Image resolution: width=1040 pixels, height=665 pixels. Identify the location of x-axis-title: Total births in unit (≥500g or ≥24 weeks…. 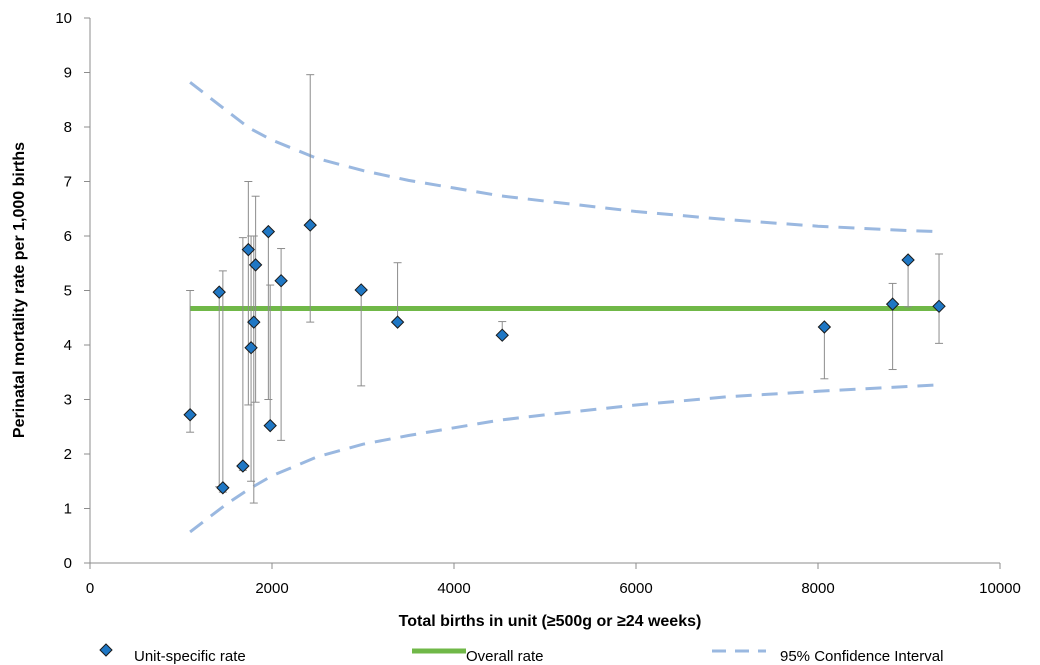
(550, 621).